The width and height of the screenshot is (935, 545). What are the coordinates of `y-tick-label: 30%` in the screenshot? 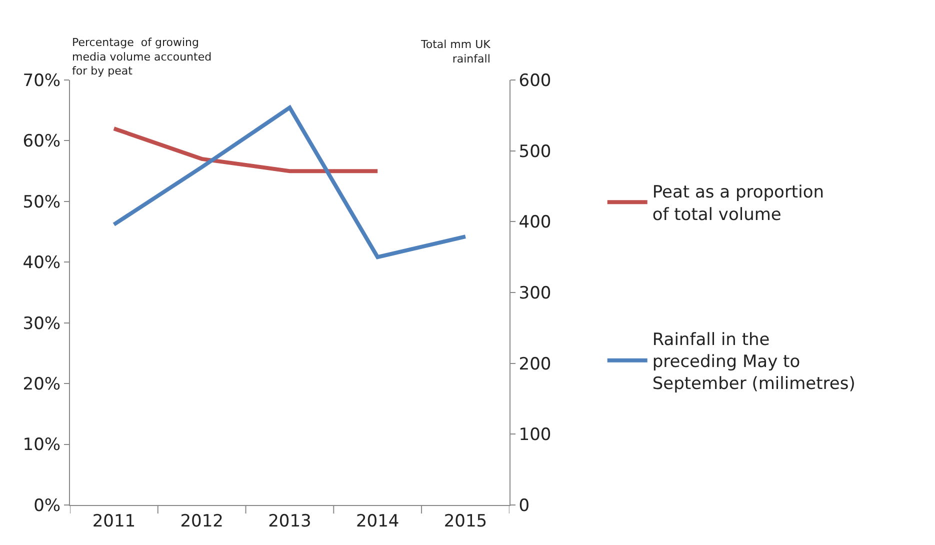 It's located at (41, 324).